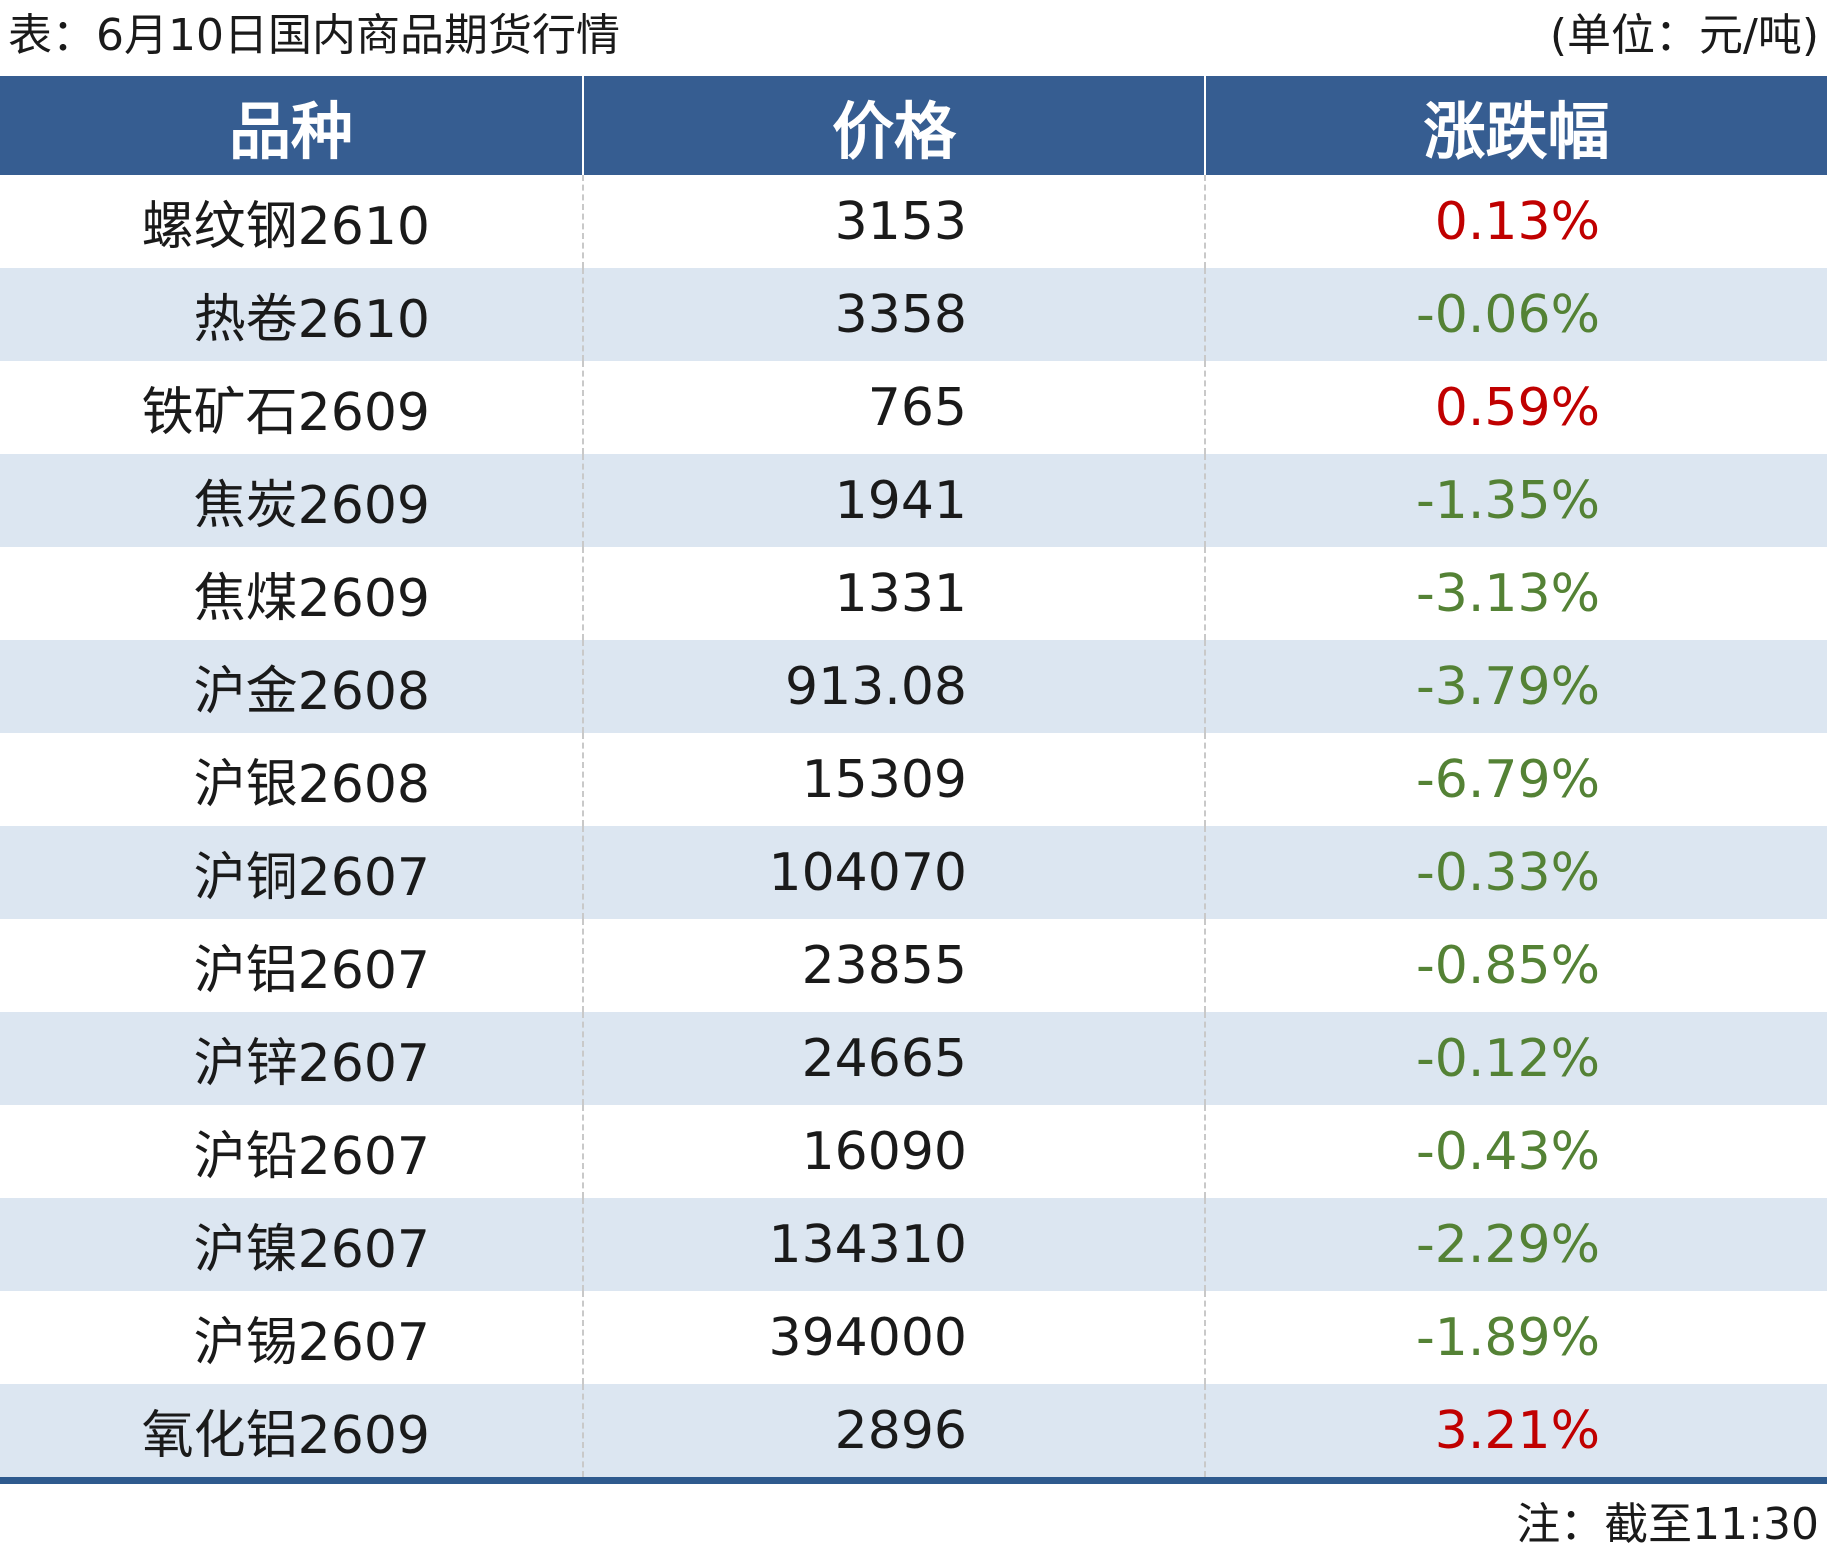  Describe the element at coordinates (1515, 500) in the screenshot. I see `change-cell: -1.35%` at that location.